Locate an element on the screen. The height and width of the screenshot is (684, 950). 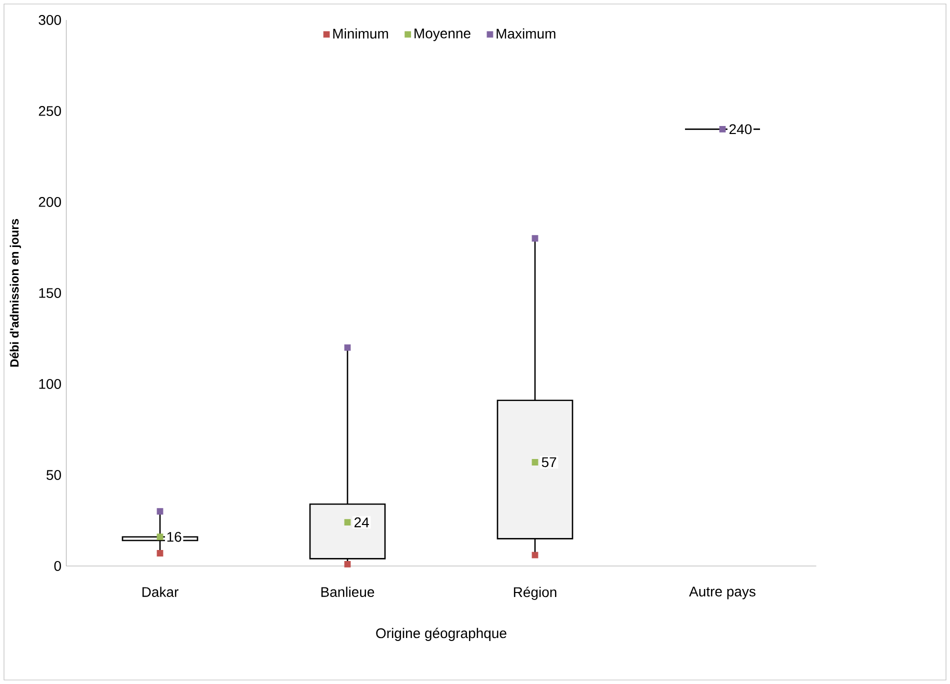
data-label: 24 is located at coordinates (361, 522).